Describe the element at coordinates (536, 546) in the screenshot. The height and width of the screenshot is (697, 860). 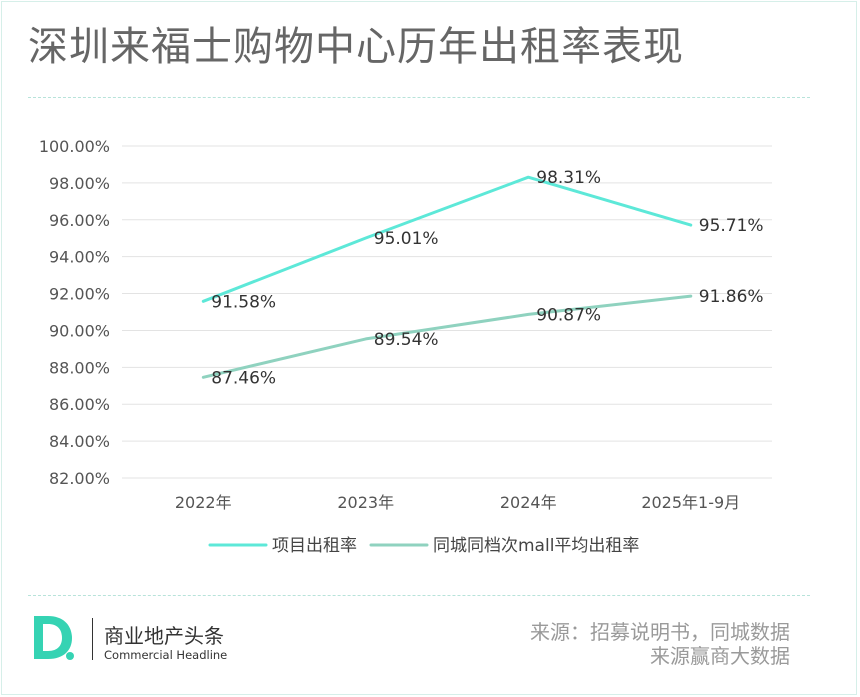
I see `legend-label-2: 同城同档次mall平均出租率` at that location.